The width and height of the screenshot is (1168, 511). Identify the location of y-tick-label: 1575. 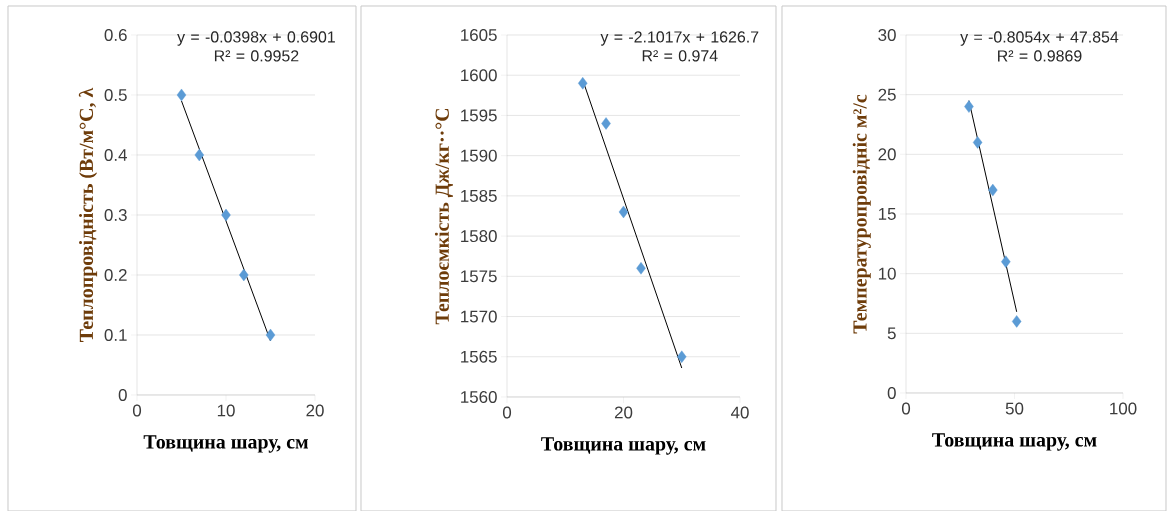
(479, 276).